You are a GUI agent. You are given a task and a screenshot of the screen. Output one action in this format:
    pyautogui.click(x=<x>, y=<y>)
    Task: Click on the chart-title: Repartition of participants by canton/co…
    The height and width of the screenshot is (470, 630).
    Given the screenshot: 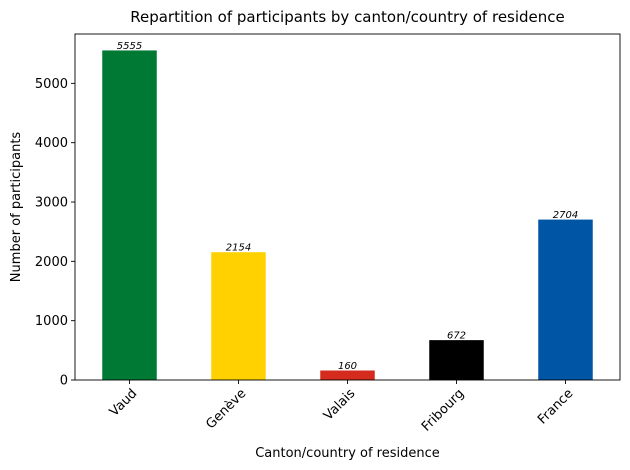 What is the action you would take?
    pyautogui.click(x=347, y=17)
    